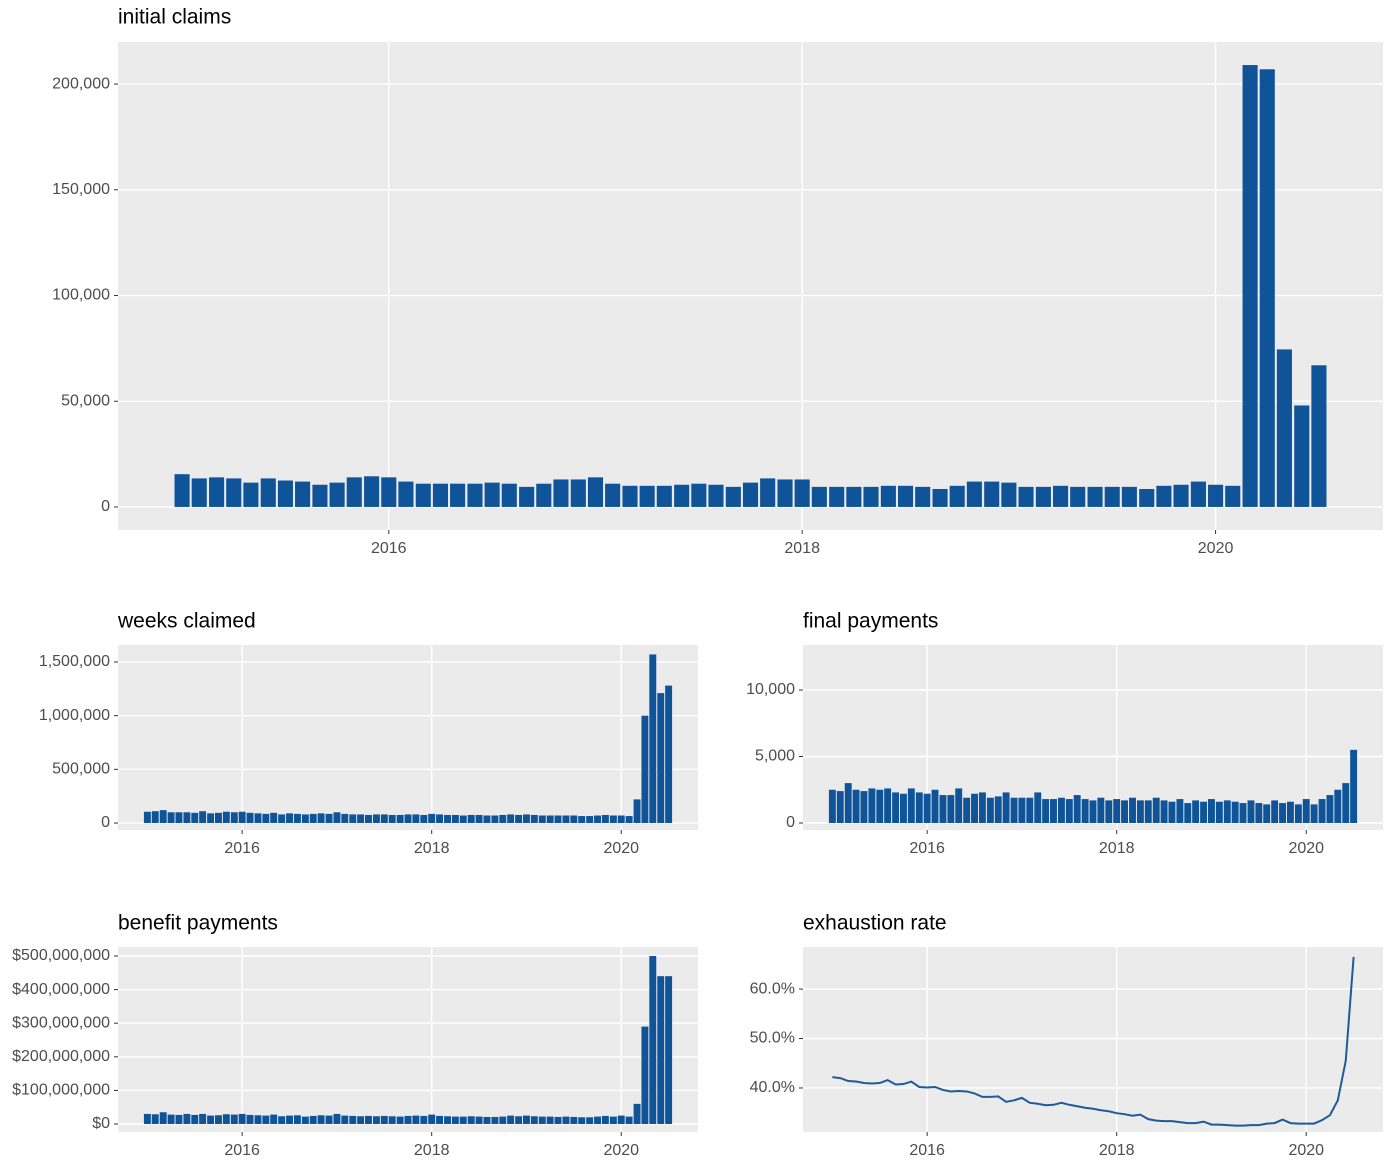 This screenshot has width=1390, height=1163. What do you see at coordinates (81, 769) in the screenshot?
I see `y-tick-label: 500,000` at bounding box center [81, 769].